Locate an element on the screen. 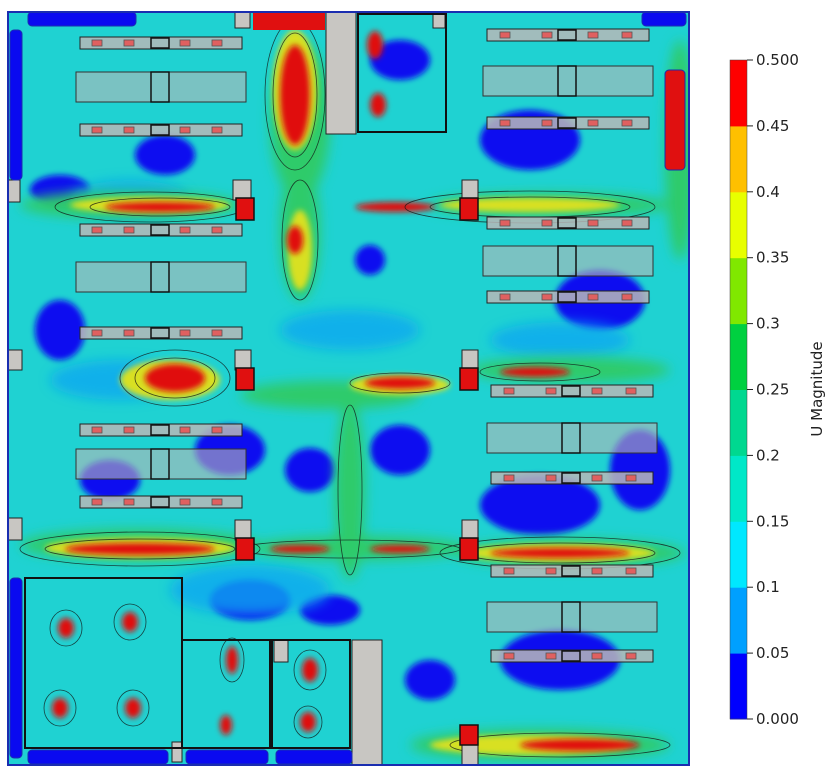 Image resolution: width=835 pixels, height=772 pixels. legend-color-bands is located at coordinates (738, 390).